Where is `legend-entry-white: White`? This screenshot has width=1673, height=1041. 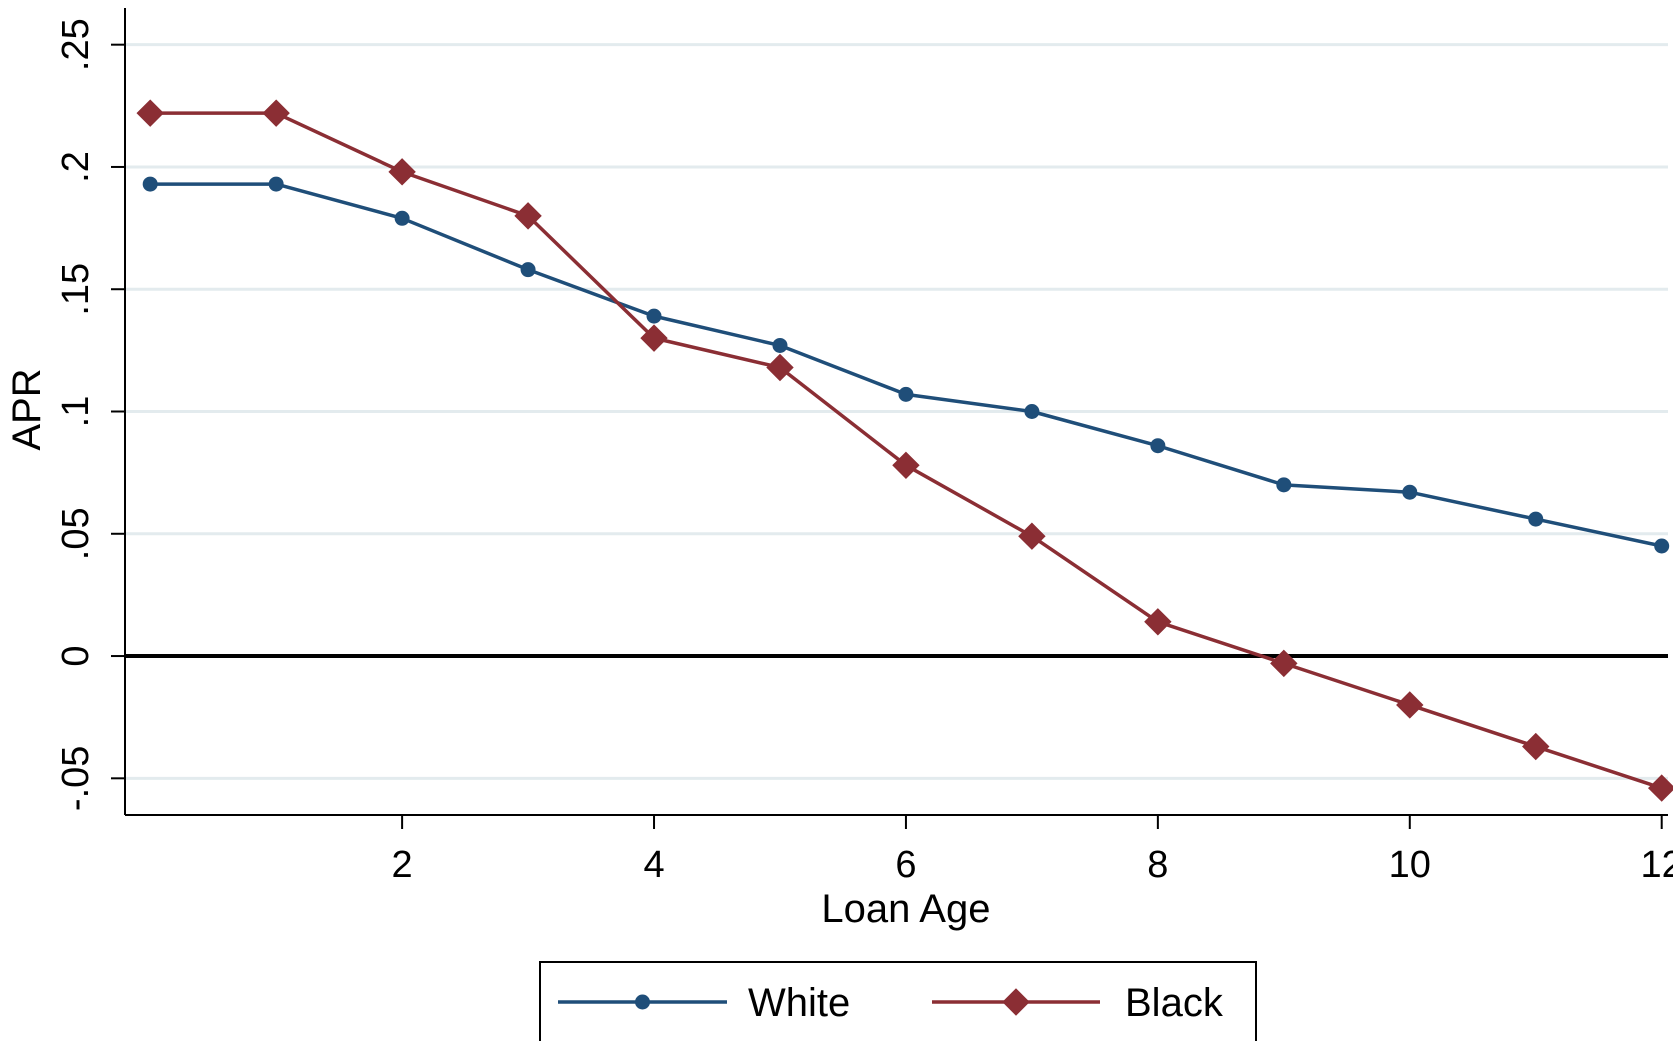 legend-entry-white: White is located at coordinates (704, 1003).